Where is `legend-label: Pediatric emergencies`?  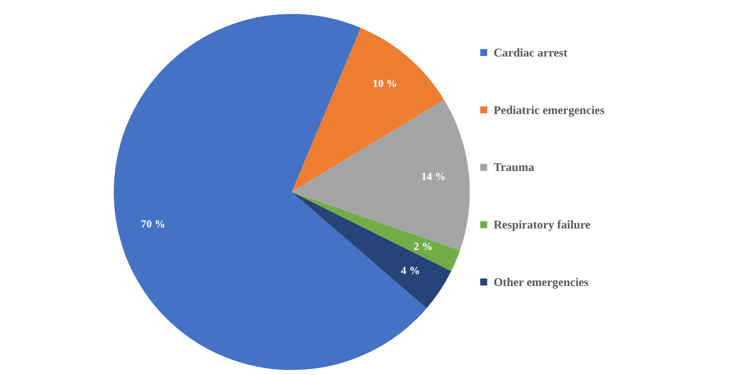 legend-label: Pediatric emergencies is located at coordinates (549, 109).